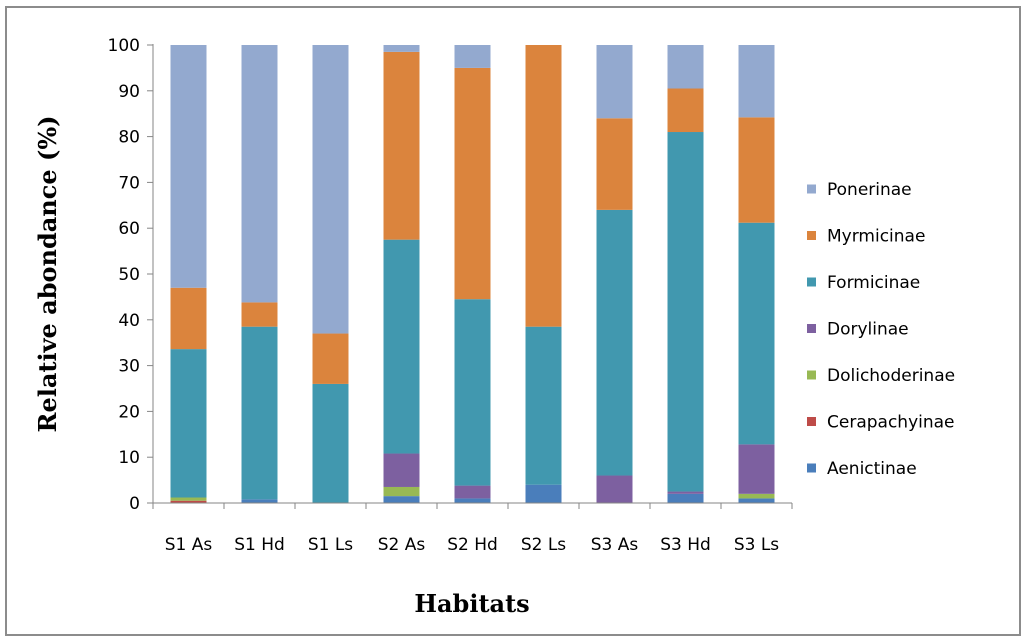 The height and width of the screenshot is (643, 1028). I want to click on legend-label-formicinae: Formicinae, so click(873, 283).